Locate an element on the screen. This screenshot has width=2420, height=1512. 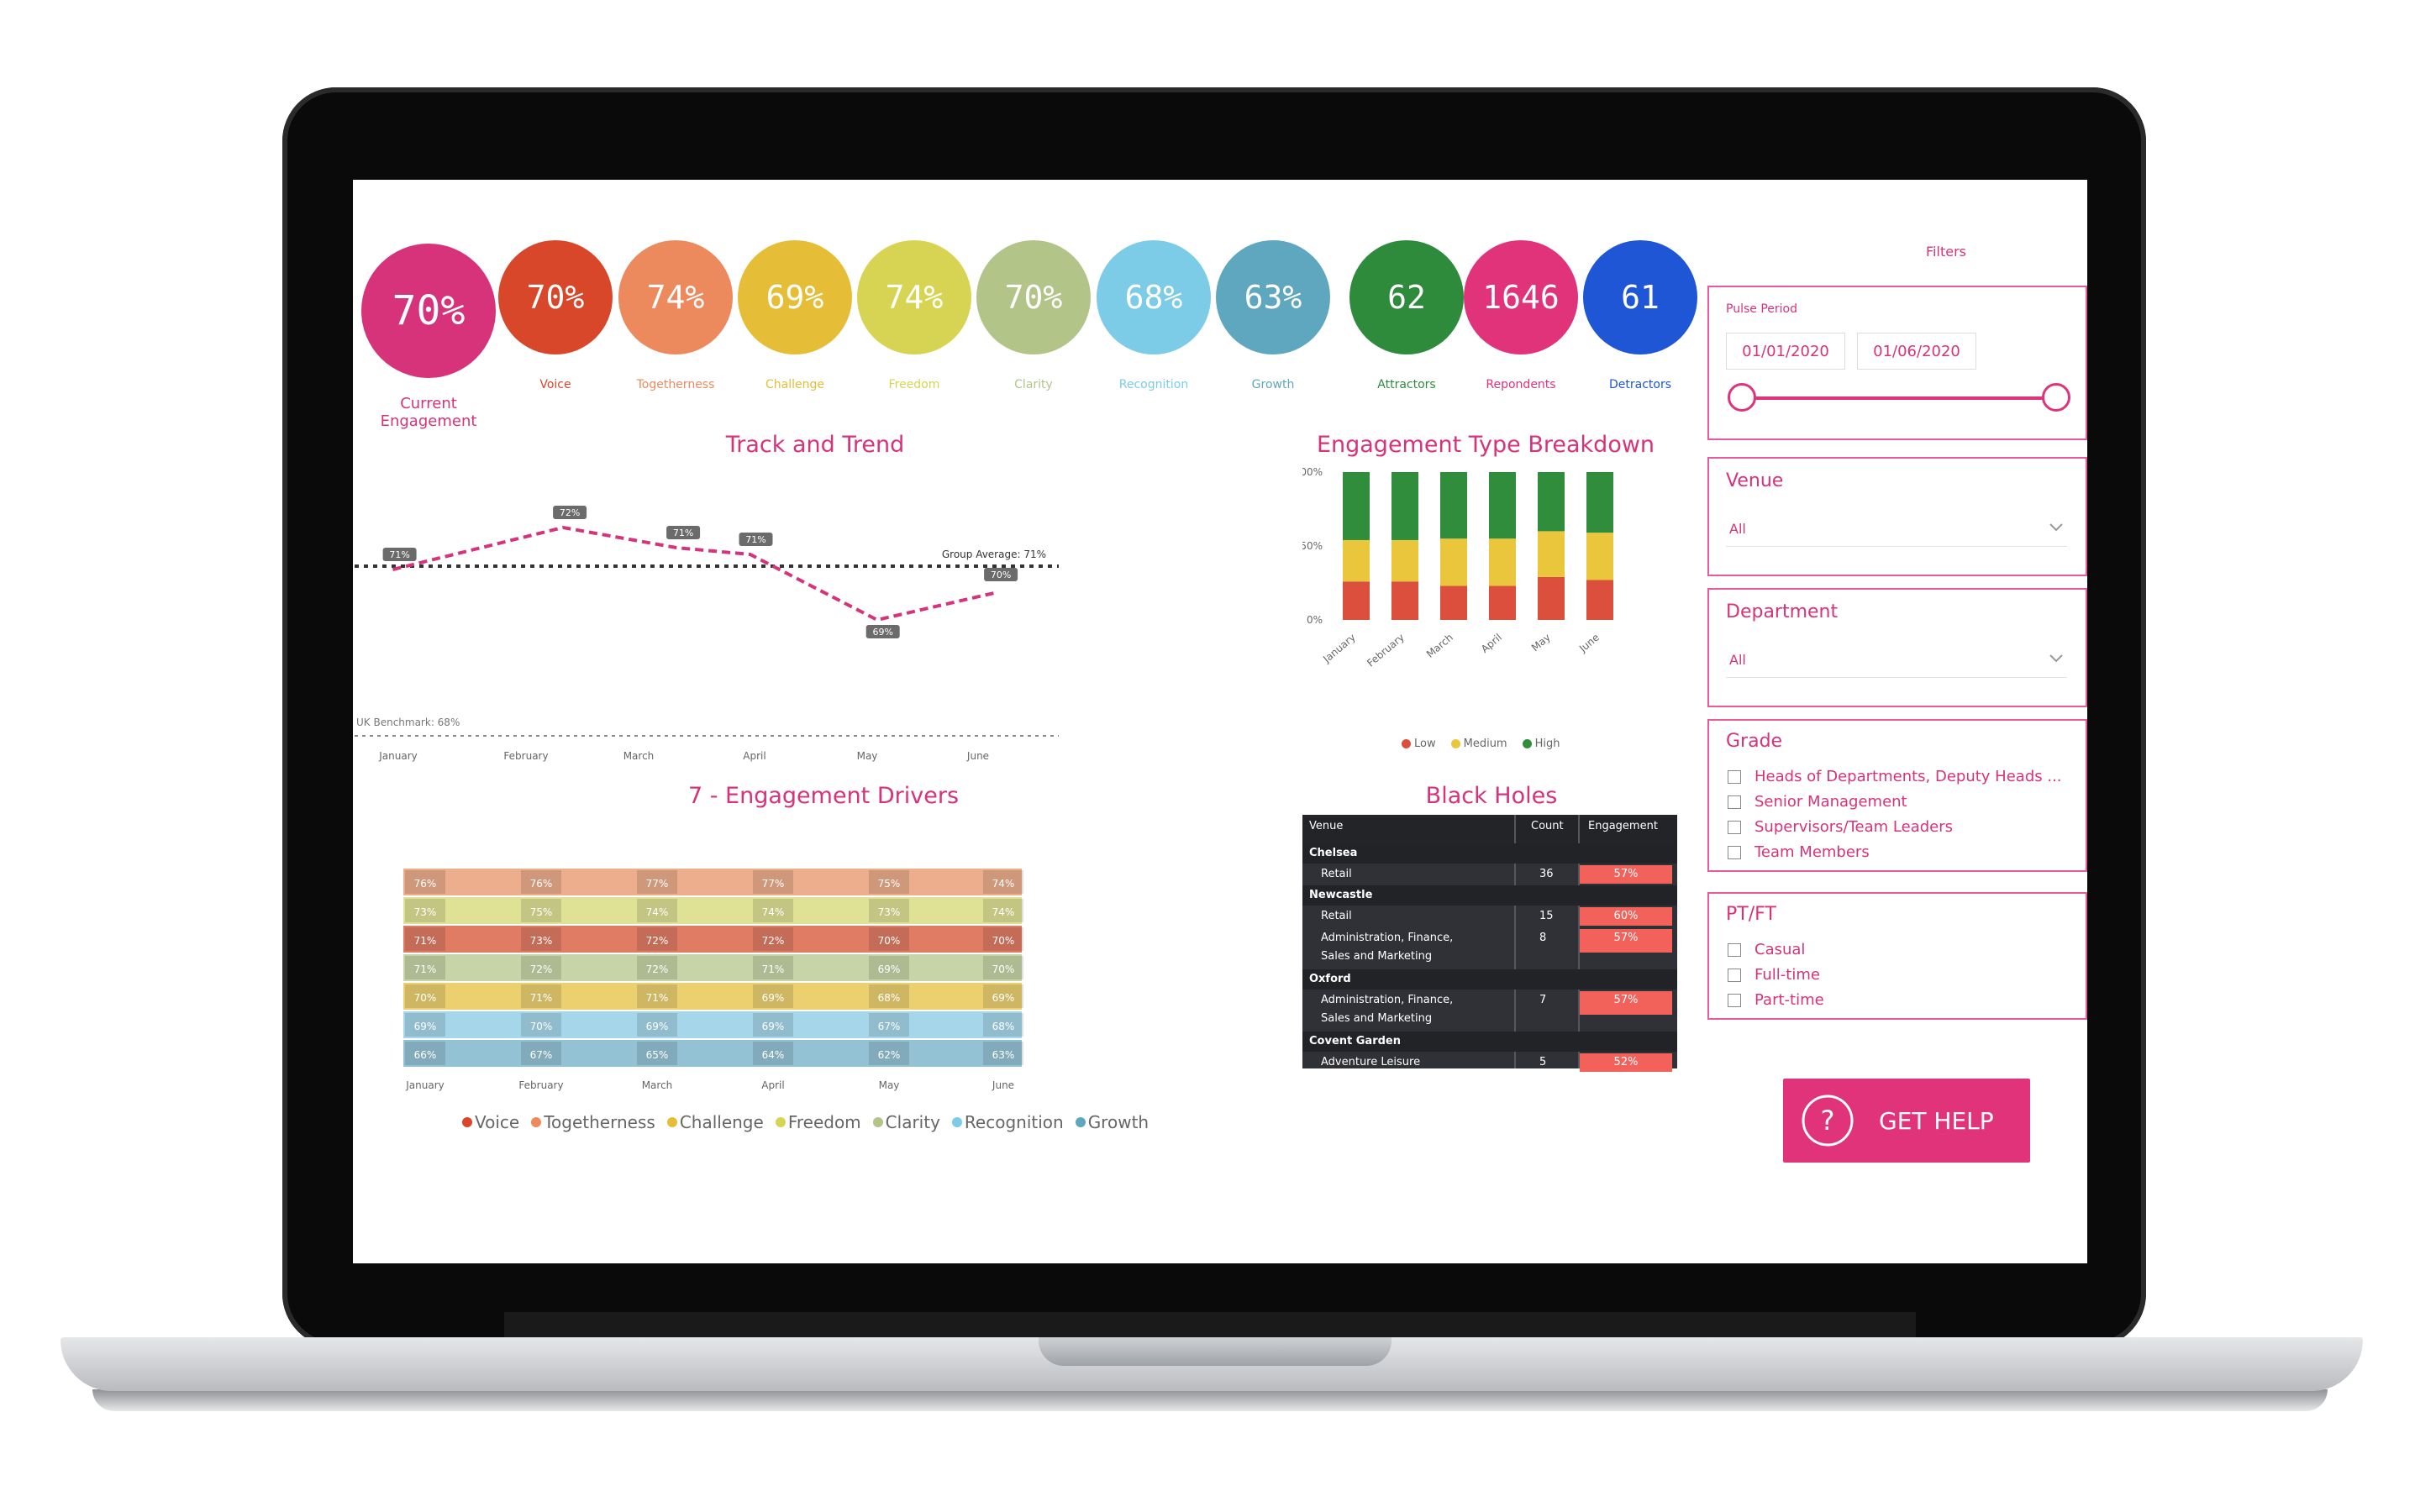
chevron-down-icon is located at coordinates (2056, 527).